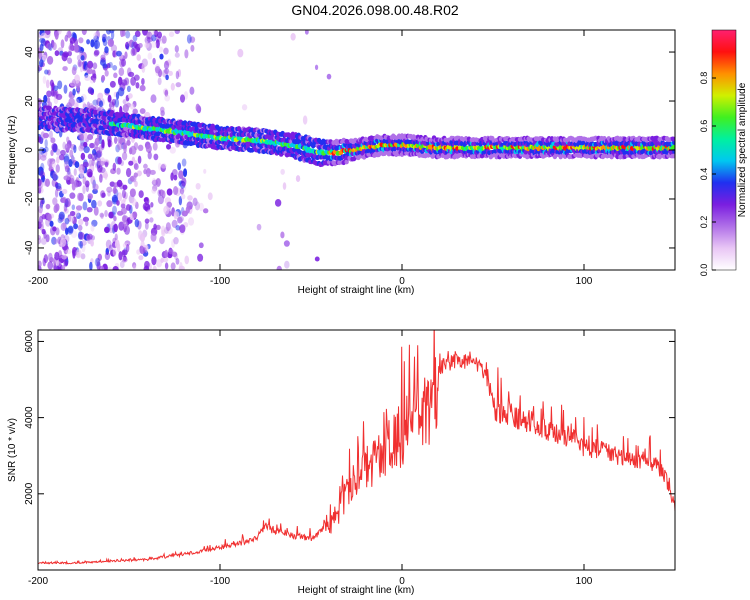 This screenshot has height=600, width=750. What do you see at coordinates (29, 417) in the screenshot?
I see `y-tick-label: 4000` at bounding box center [29, 417].